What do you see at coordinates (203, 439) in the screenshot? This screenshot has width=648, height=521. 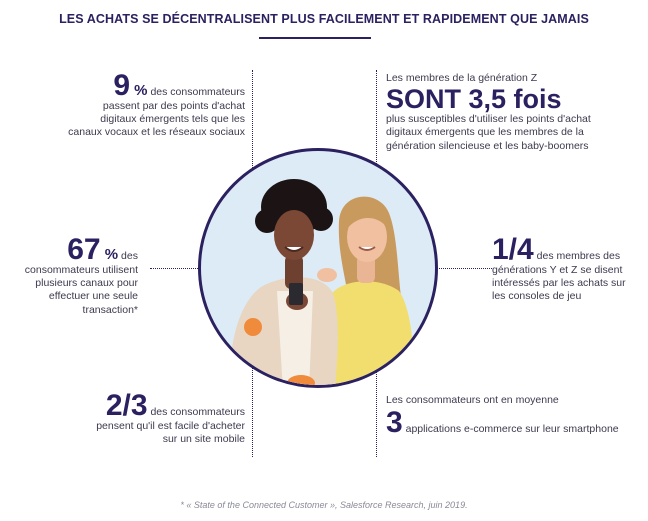 I see `stat-text: sur un site mobile` at bounding box center [203, 439].